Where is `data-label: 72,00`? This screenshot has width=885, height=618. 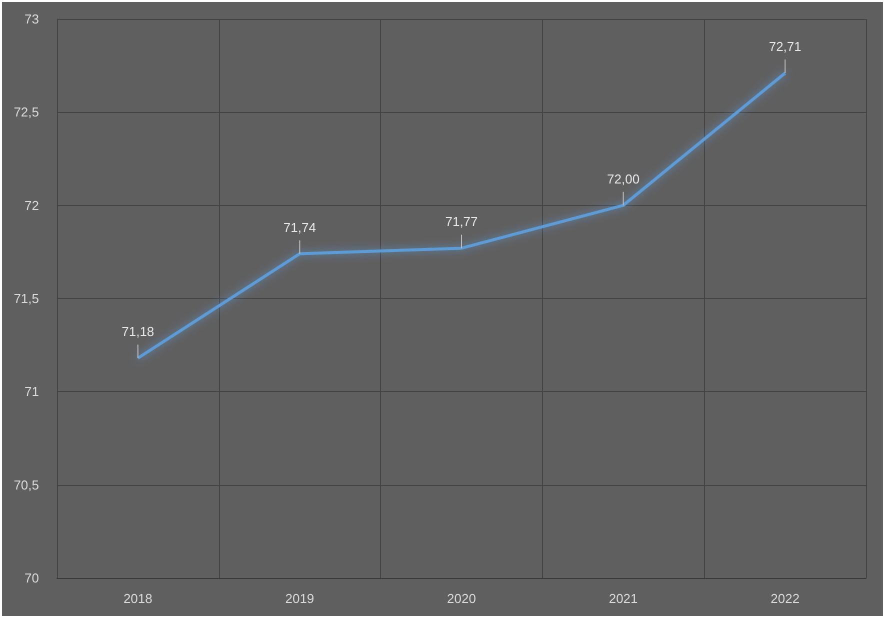
data-label: 72,00 is located at coordinates (623, 178).